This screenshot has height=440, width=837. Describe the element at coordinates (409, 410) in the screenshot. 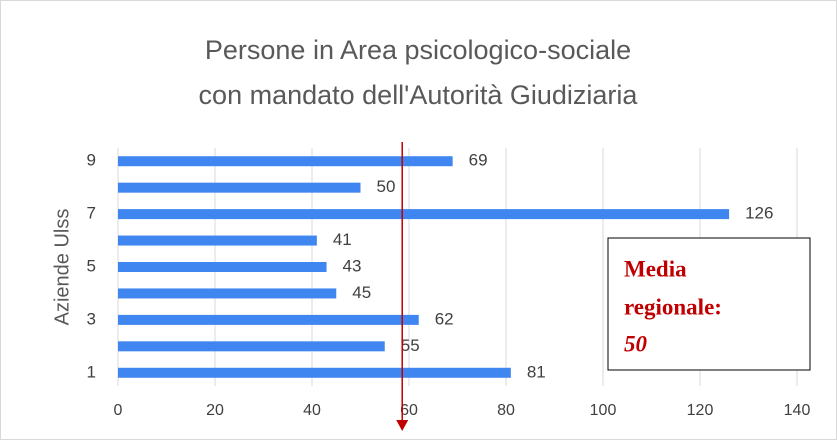

I see `x-tick-label: 60` at that location.